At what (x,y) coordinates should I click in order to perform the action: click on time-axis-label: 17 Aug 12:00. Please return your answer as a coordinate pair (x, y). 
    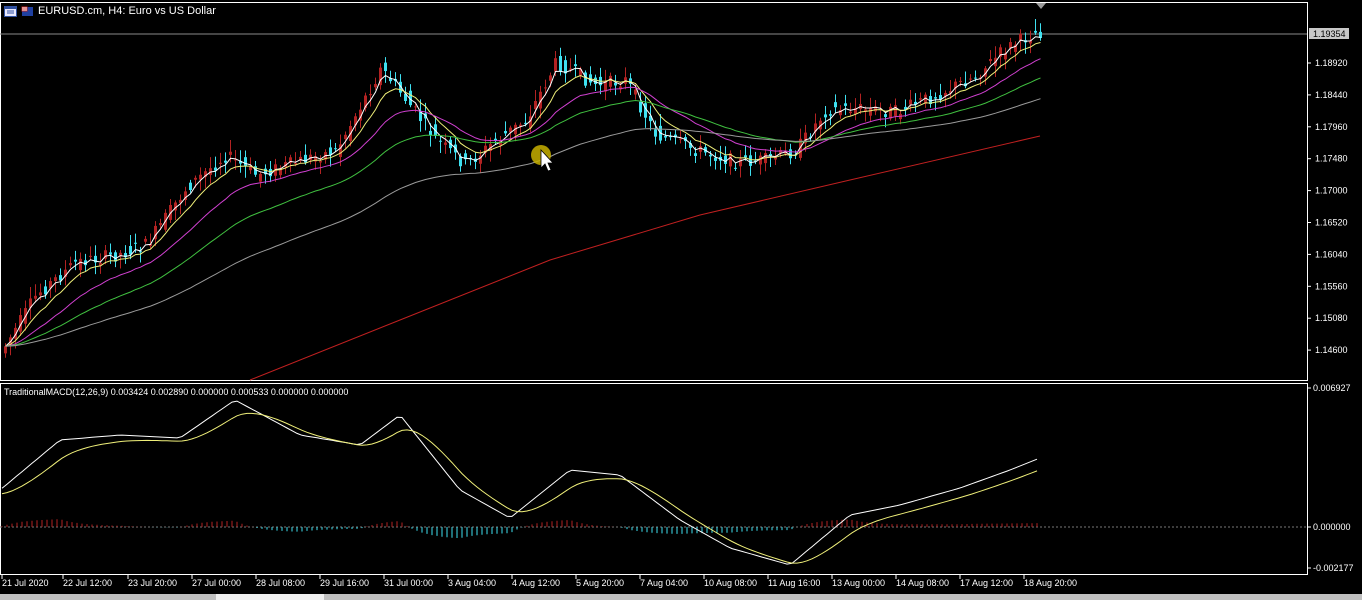
    Looking at the image, I should click on (986, 583).